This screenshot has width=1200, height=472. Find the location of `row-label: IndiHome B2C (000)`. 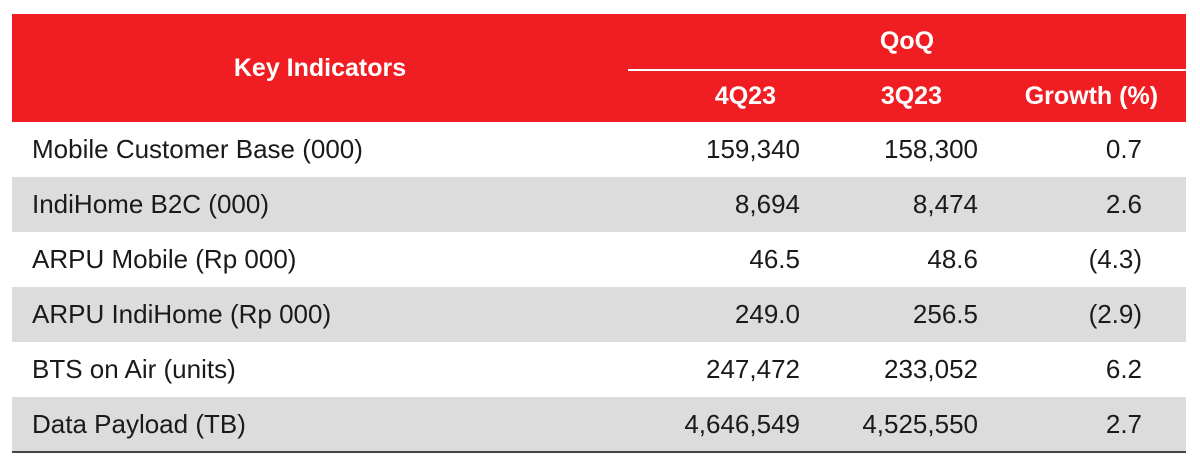

row-label: IndiHome B2C (000) is located at coordinates (320, 204).